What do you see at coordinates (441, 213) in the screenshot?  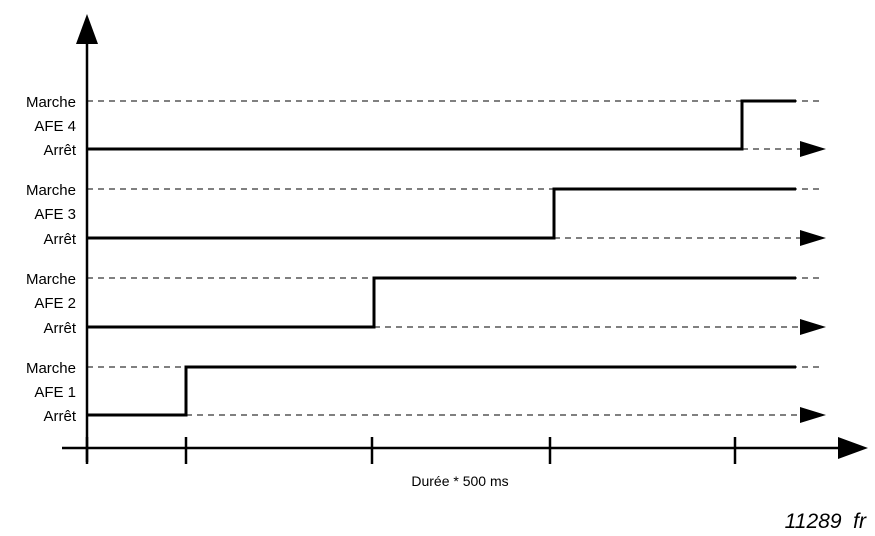 I see `afe-3-signal-trace` at bounding box center [441, 213].